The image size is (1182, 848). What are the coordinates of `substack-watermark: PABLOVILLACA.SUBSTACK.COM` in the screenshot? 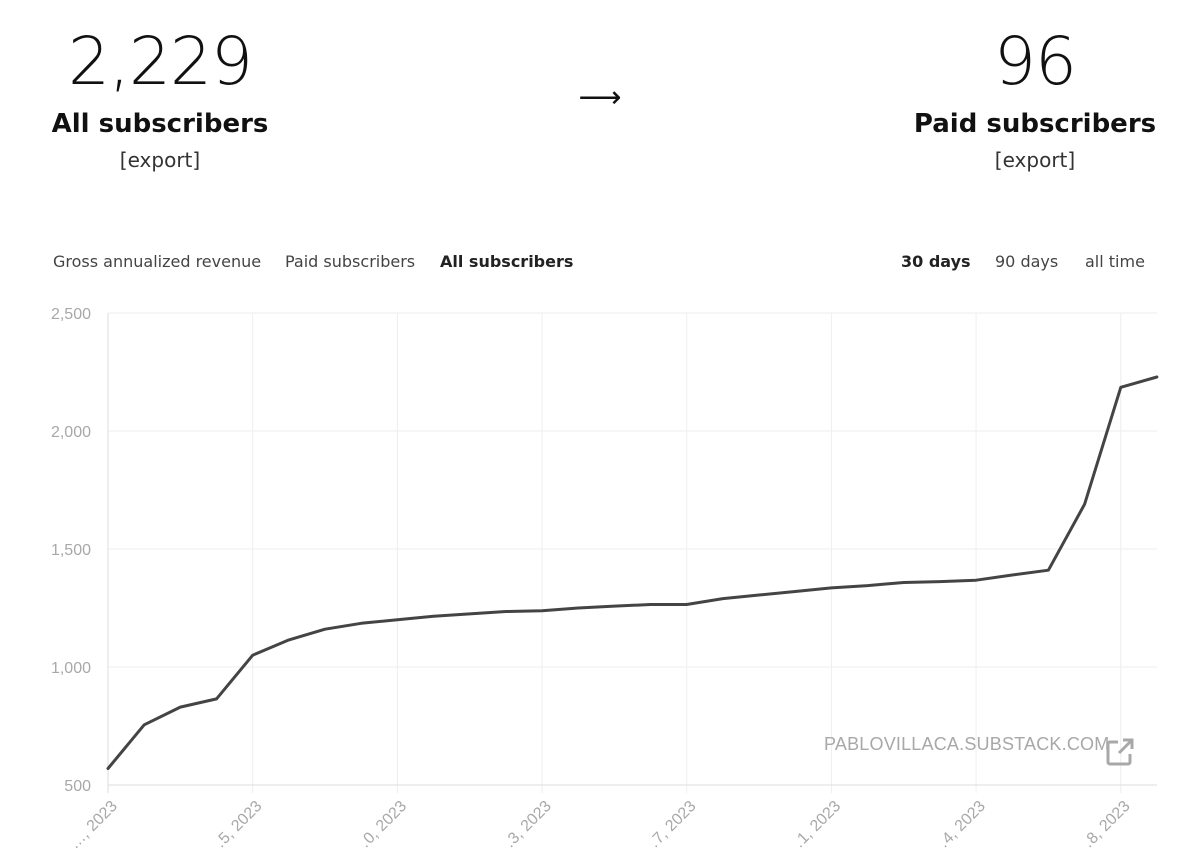 It's located at (967, 744).